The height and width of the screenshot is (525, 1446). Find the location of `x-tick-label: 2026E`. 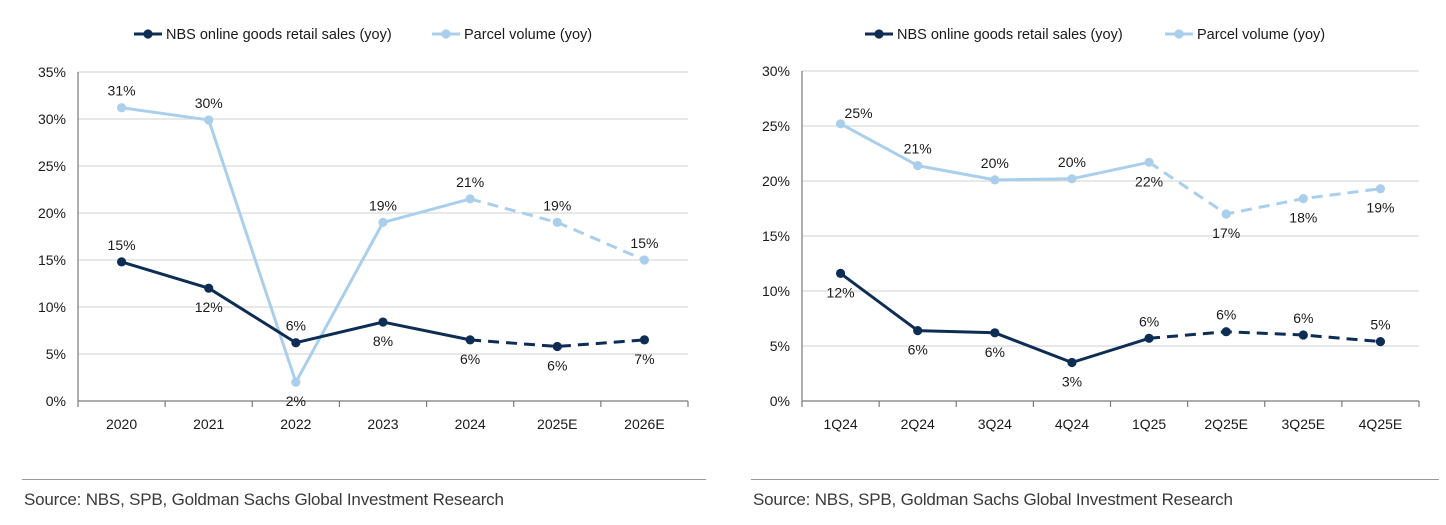

x-tick-label: 2026E is located at coordinates (644, 424).